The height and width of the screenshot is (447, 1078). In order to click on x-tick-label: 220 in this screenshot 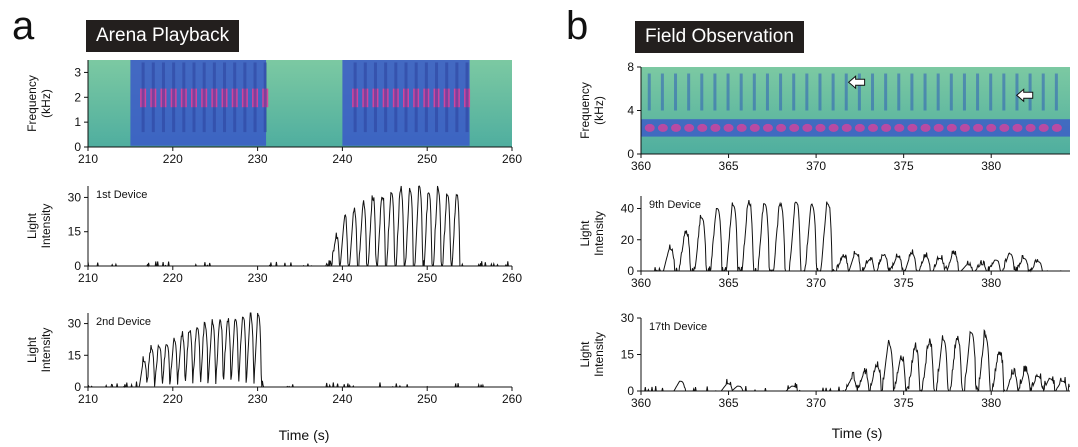, I will do `click(173, 399)`.